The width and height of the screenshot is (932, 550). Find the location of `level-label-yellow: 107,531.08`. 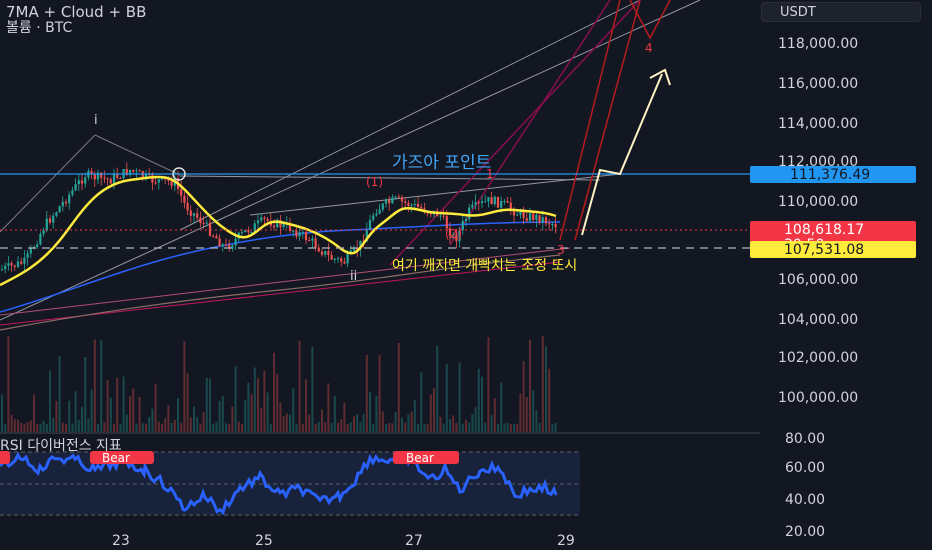

level-label-yellow: 107,531.08 is located at coordinates (824, 250).